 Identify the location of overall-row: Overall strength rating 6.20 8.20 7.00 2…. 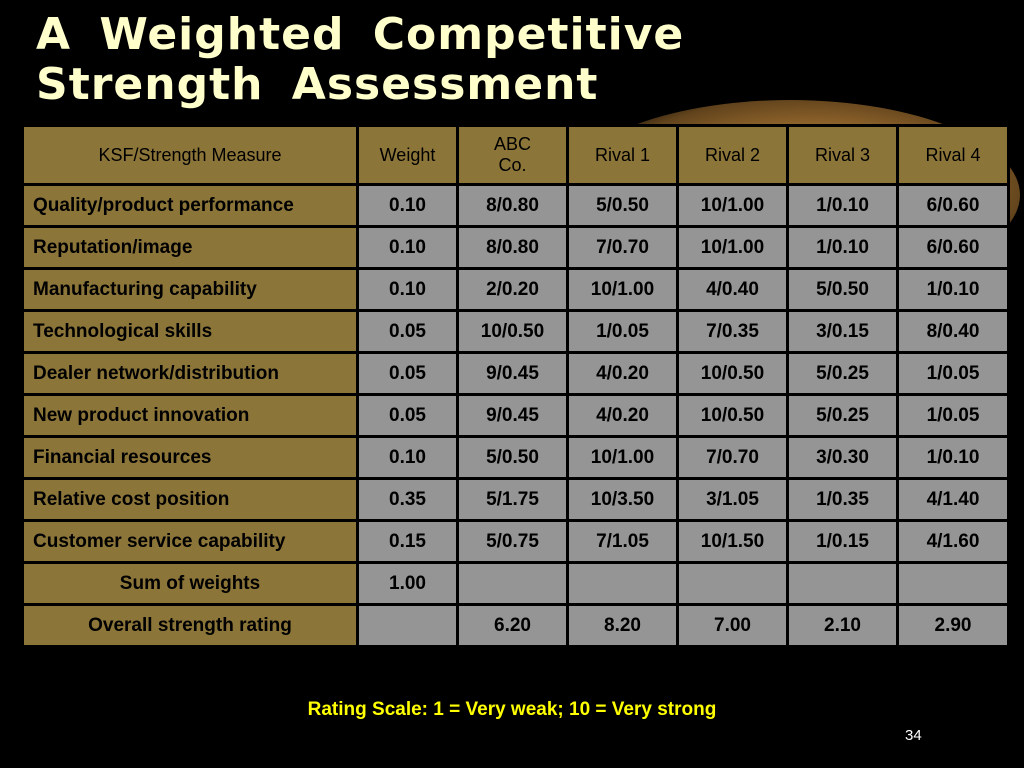
(515, 625).